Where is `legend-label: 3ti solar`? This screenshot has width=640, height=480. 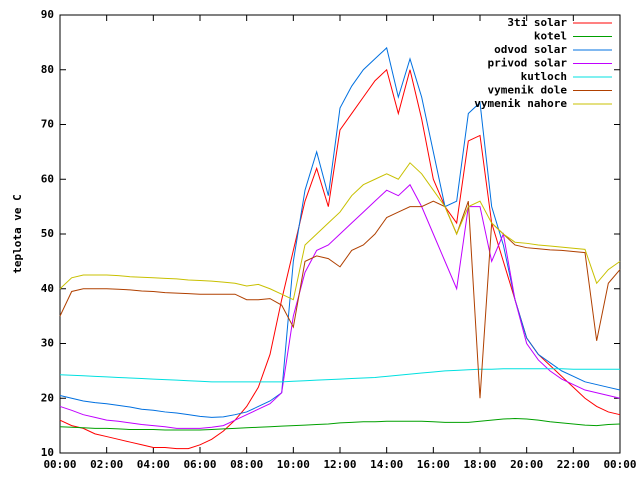
legend-label: 3ti solar is located at coordinates (537, 22).